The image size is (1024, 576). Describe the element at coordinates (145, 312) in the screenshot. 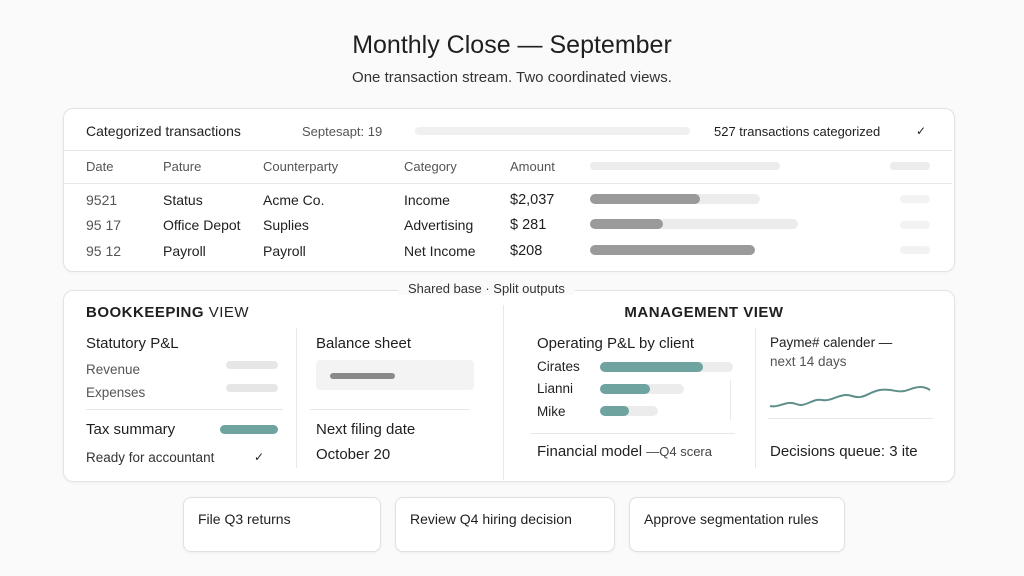

I see `view-title-strong: BOOKKEEPING` at that location.